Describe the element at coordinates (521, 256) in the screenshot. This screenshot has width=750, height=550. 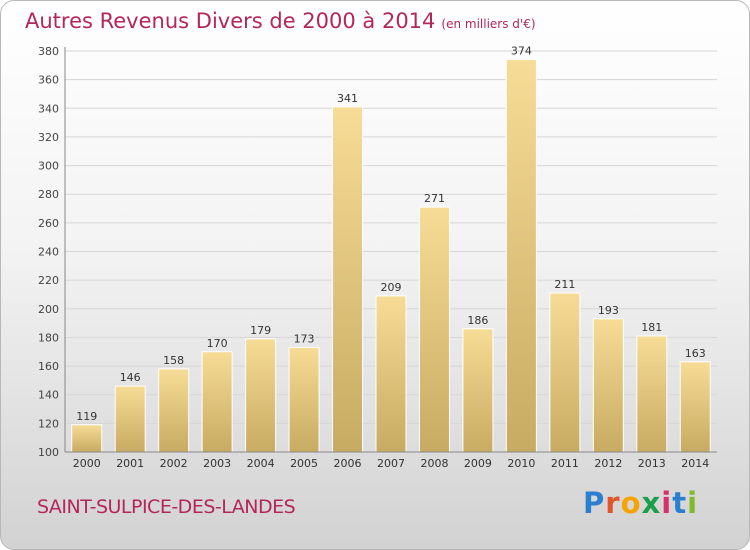
I see `bar-2010` at that location.